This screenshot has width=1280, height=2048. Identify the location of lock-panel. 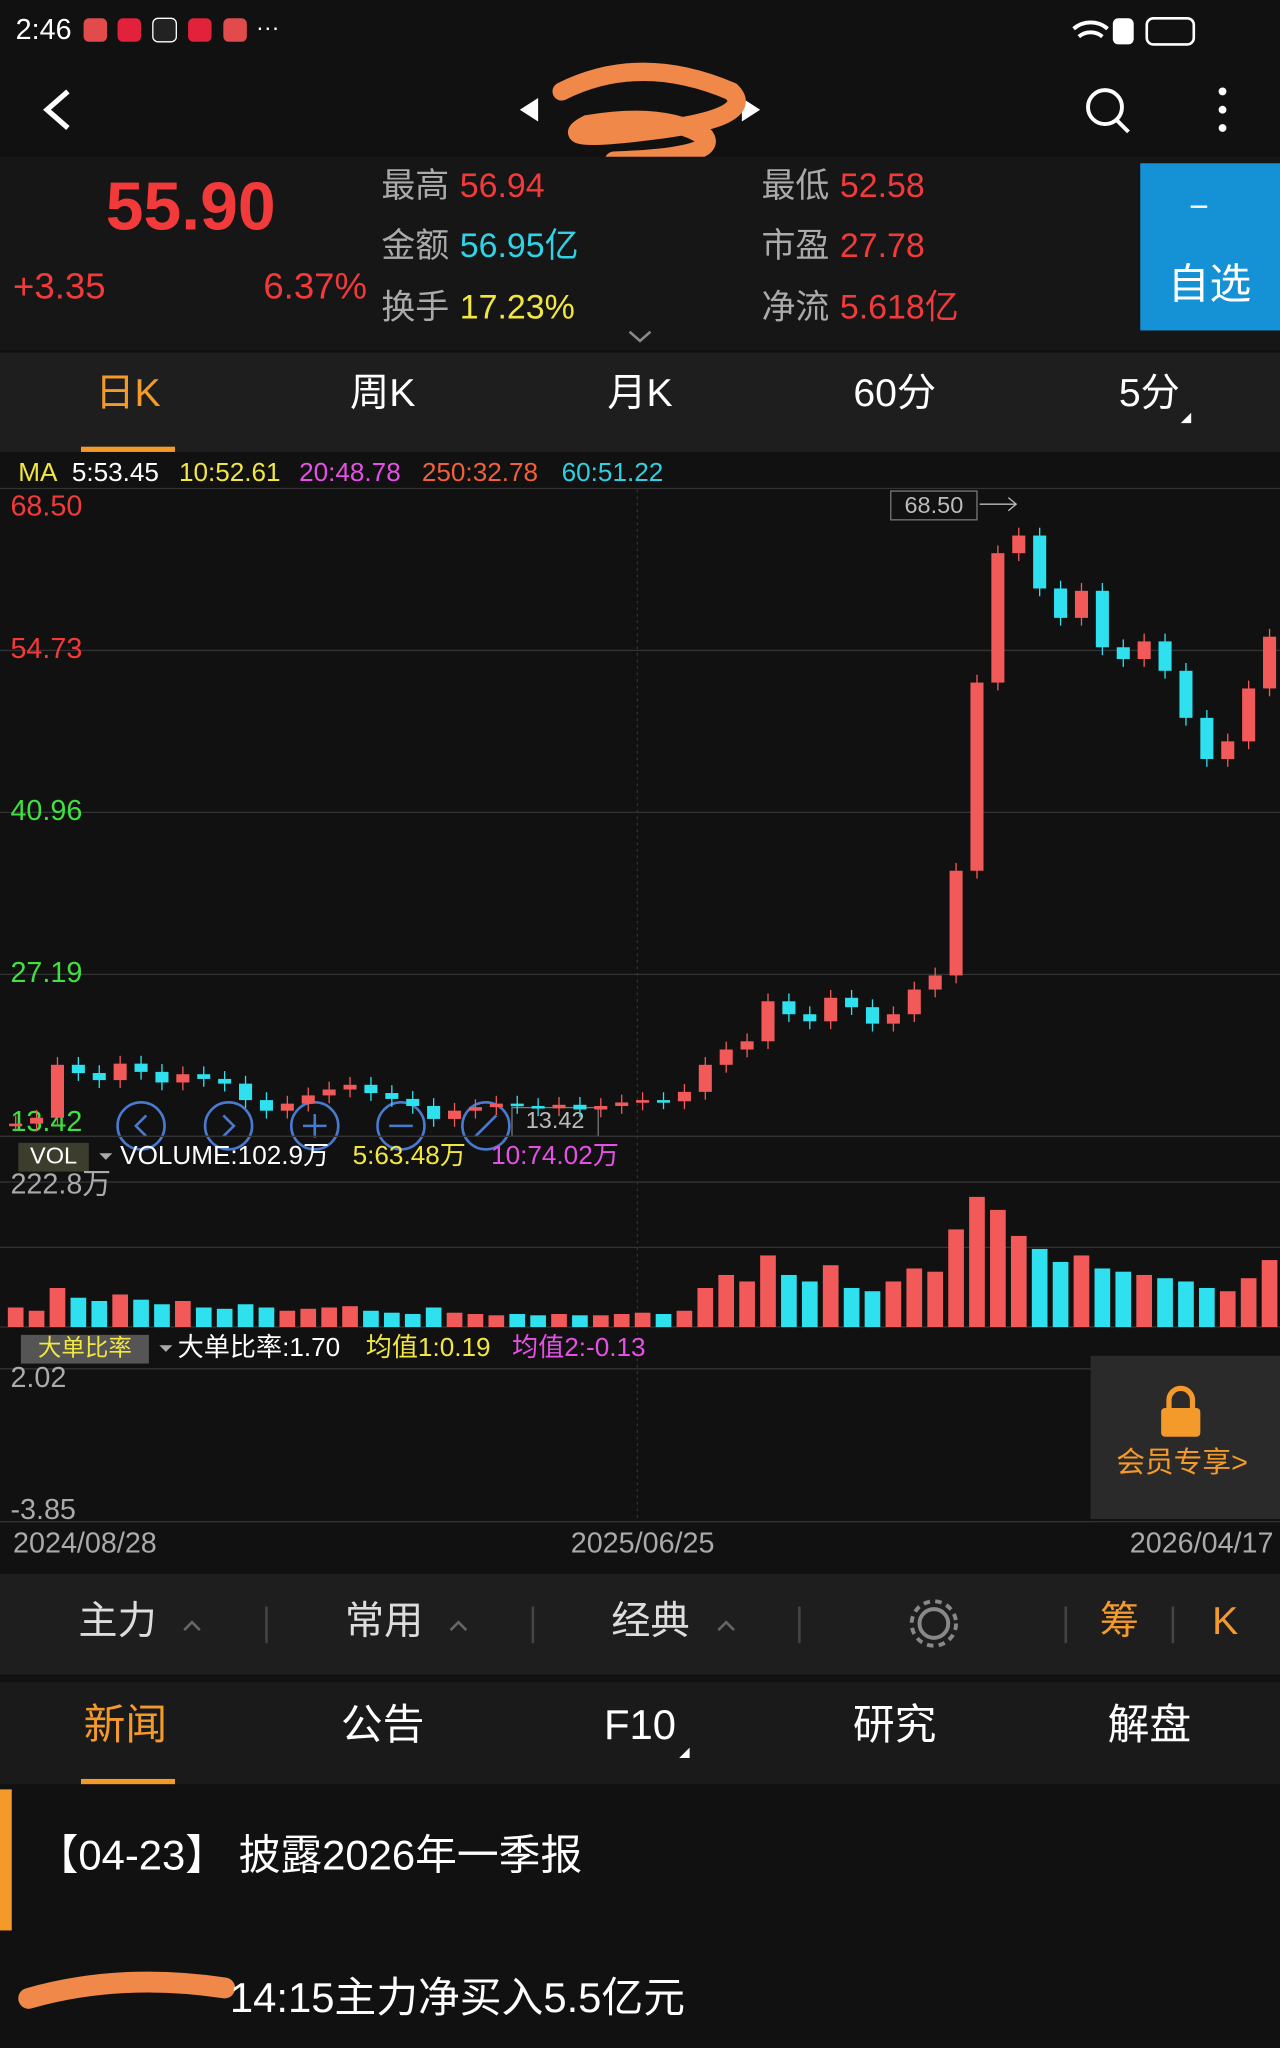
(1185, 1437).